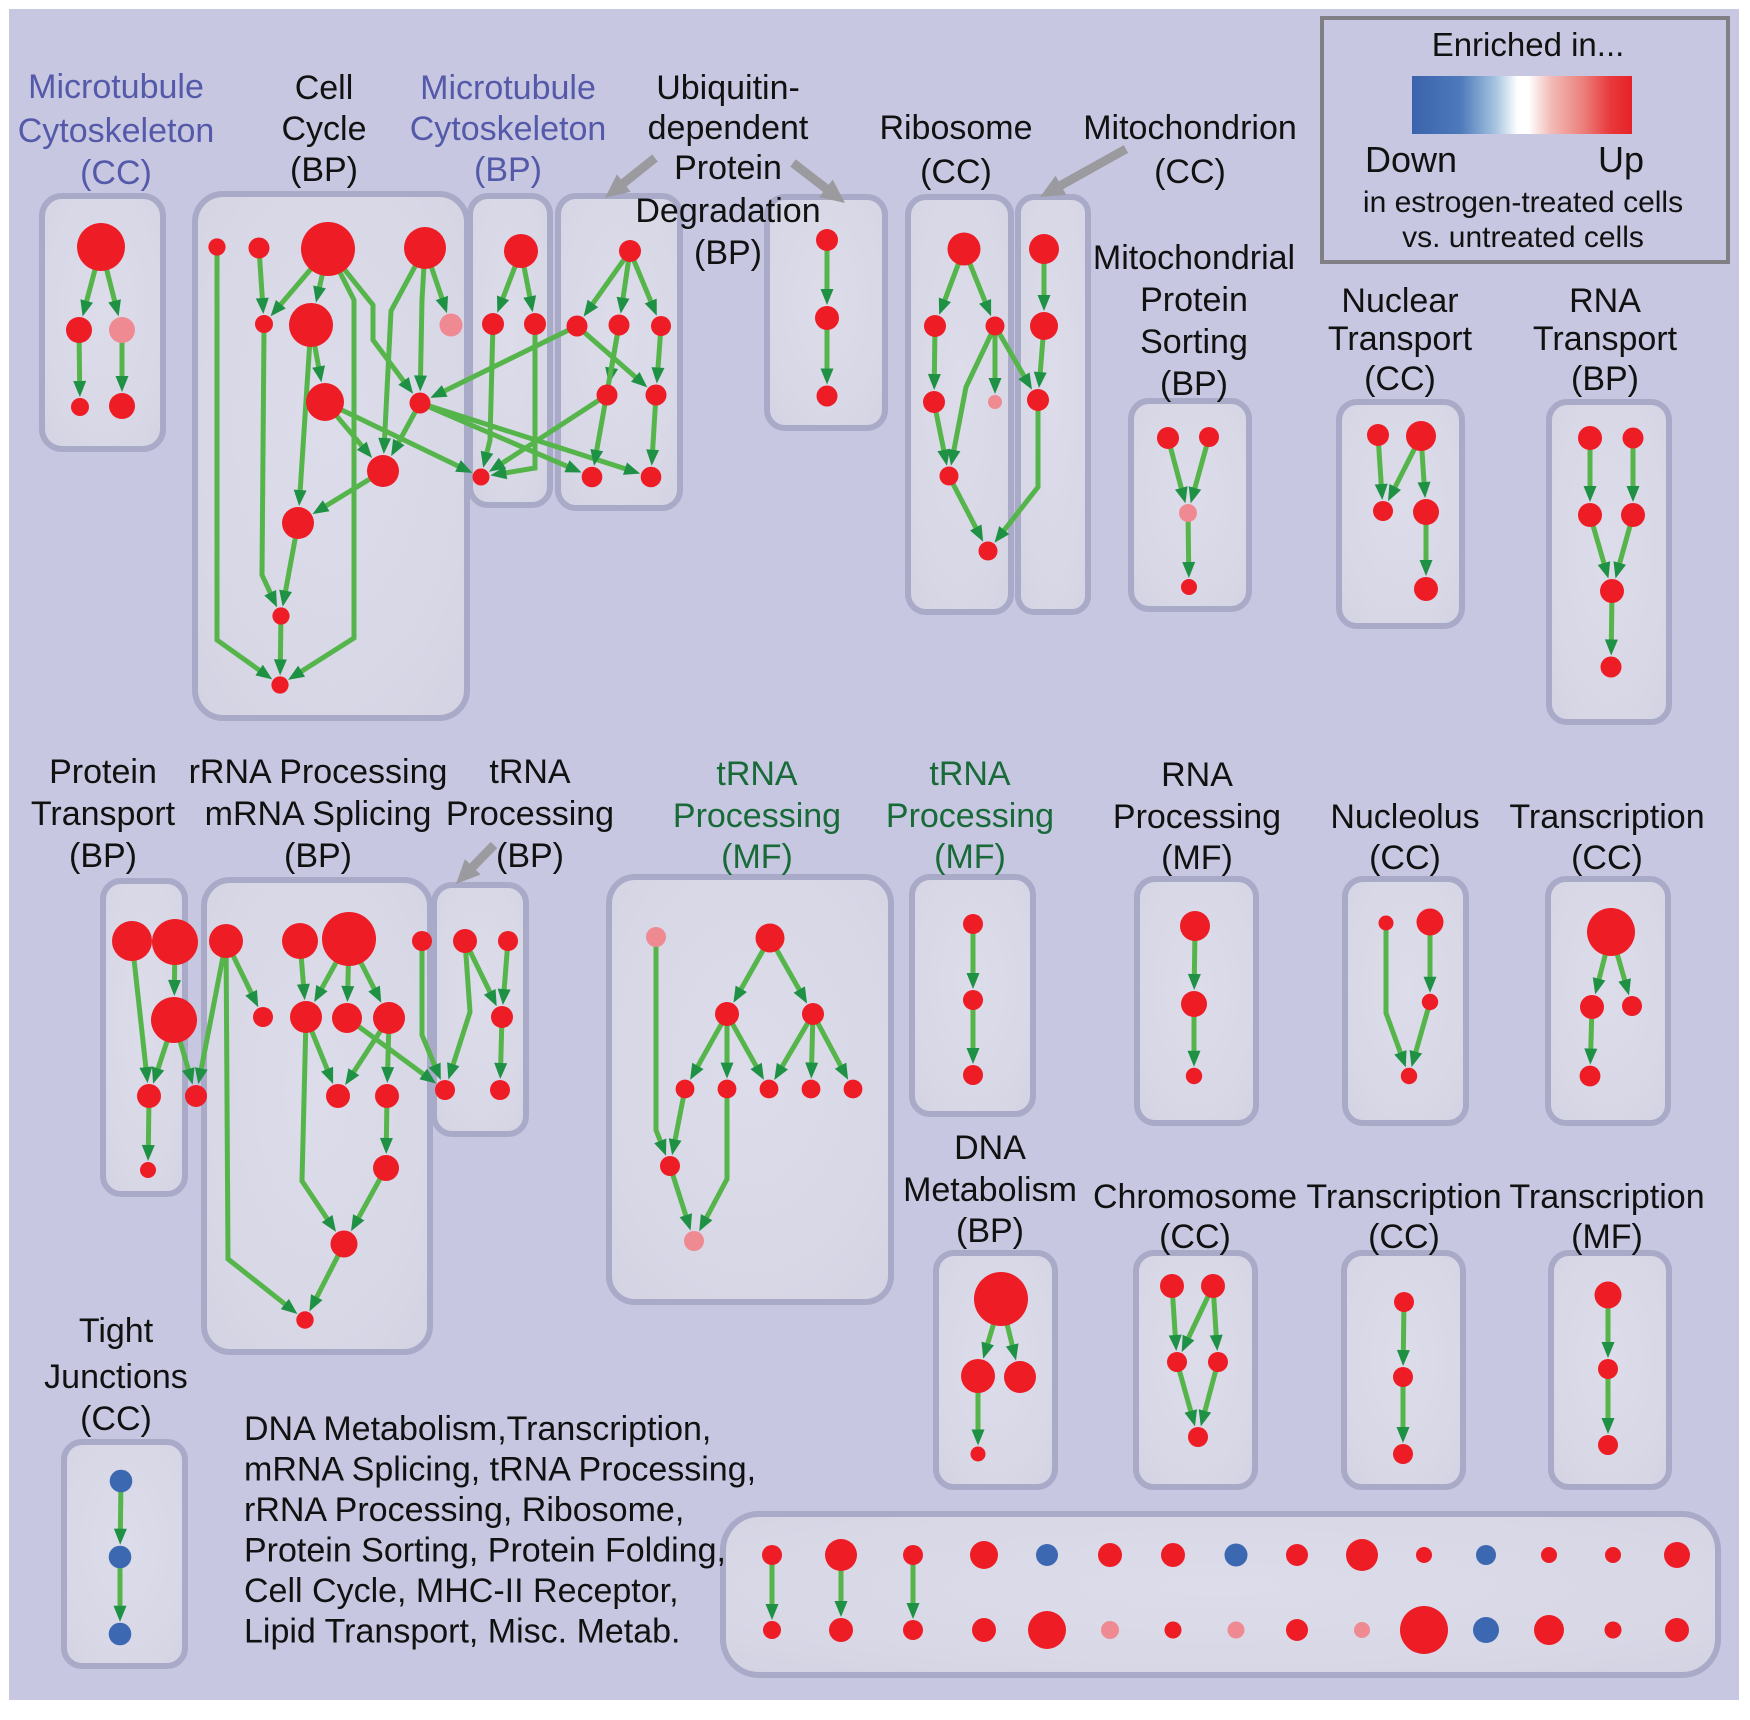 This screenshot has height=1720, width=1750. Describe the element at coordinates (1523, 237) in the screenshot. I see `svg-text: vs. untreated cells` at that location.